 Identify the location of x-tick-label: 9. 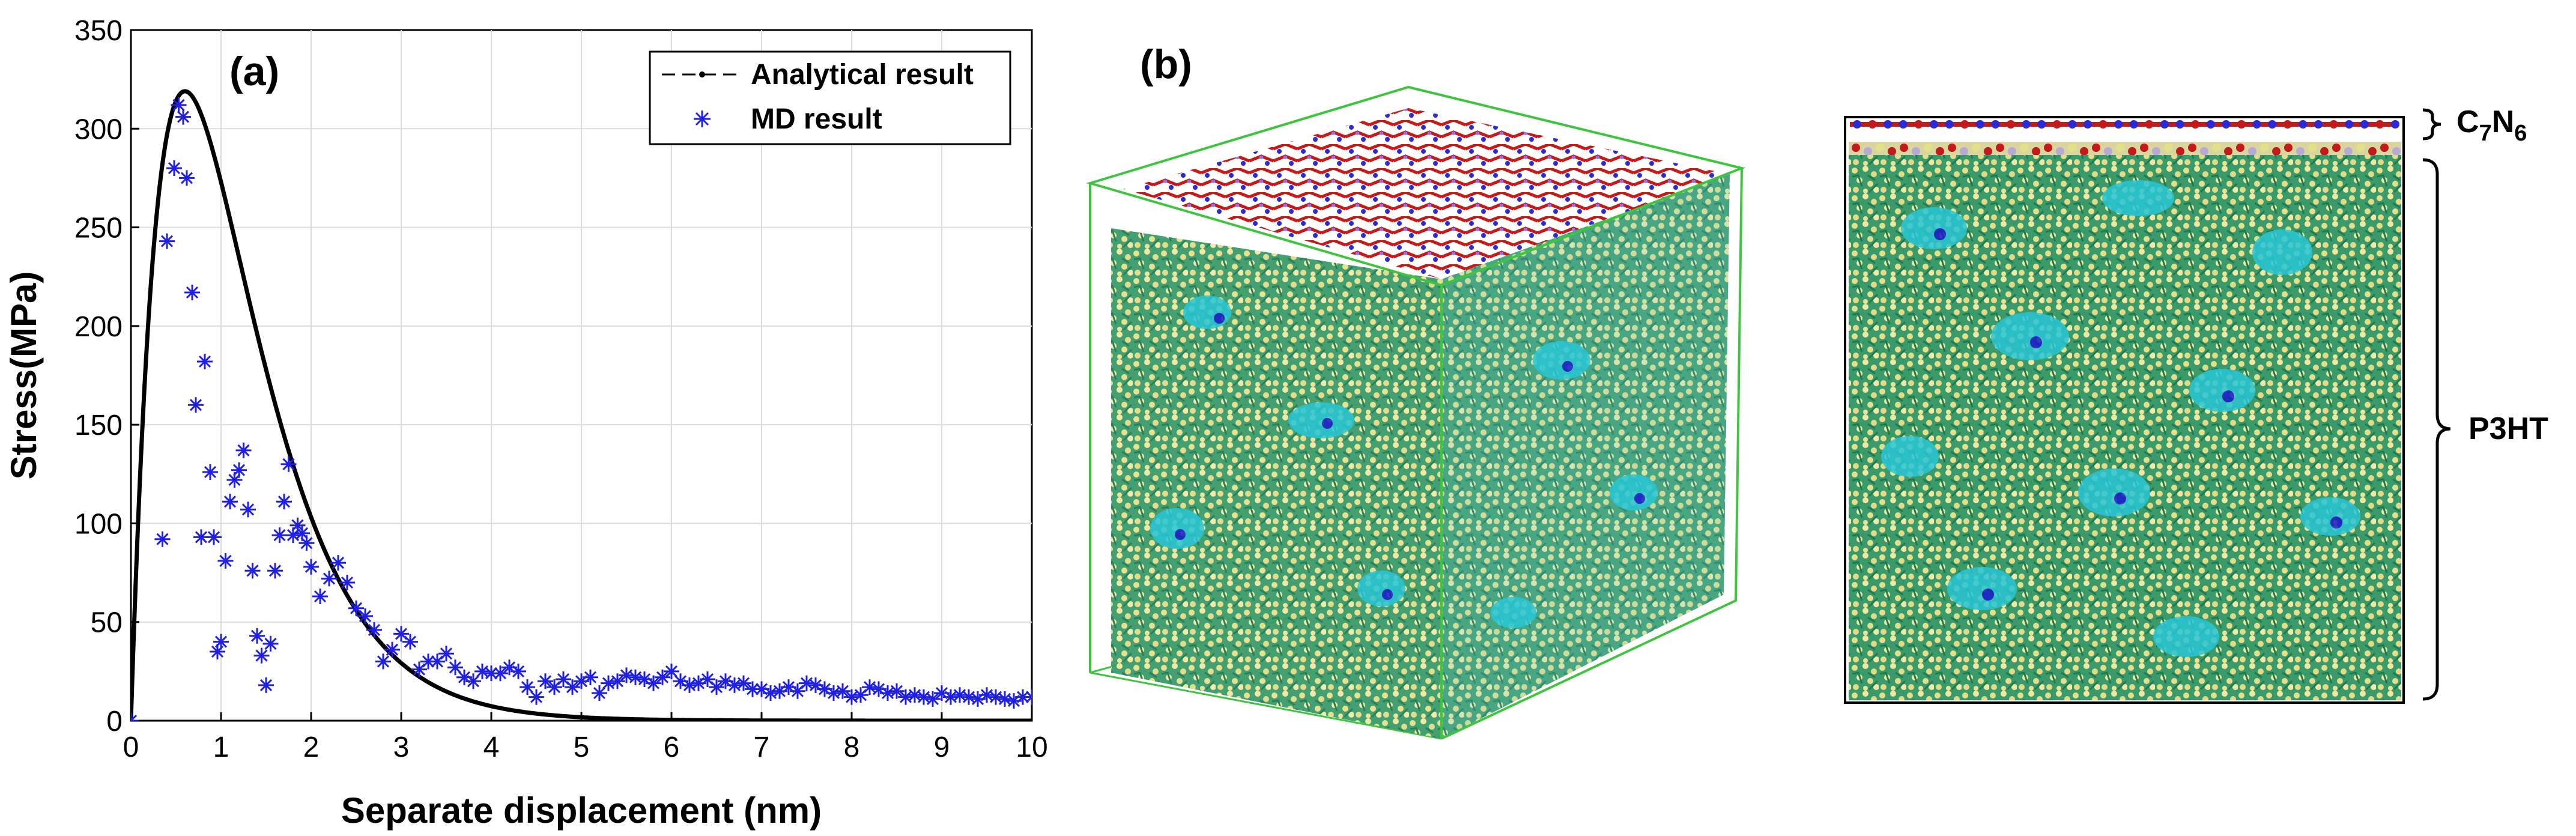
(942, 747).